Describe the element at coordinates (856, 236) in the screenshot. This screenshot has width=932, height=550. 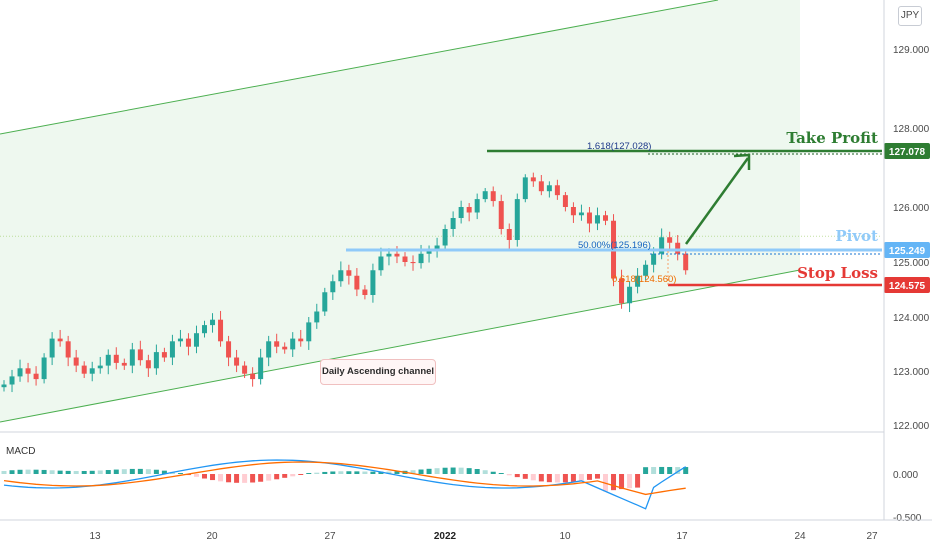
I see `pivot-label: Pivot` at that location.